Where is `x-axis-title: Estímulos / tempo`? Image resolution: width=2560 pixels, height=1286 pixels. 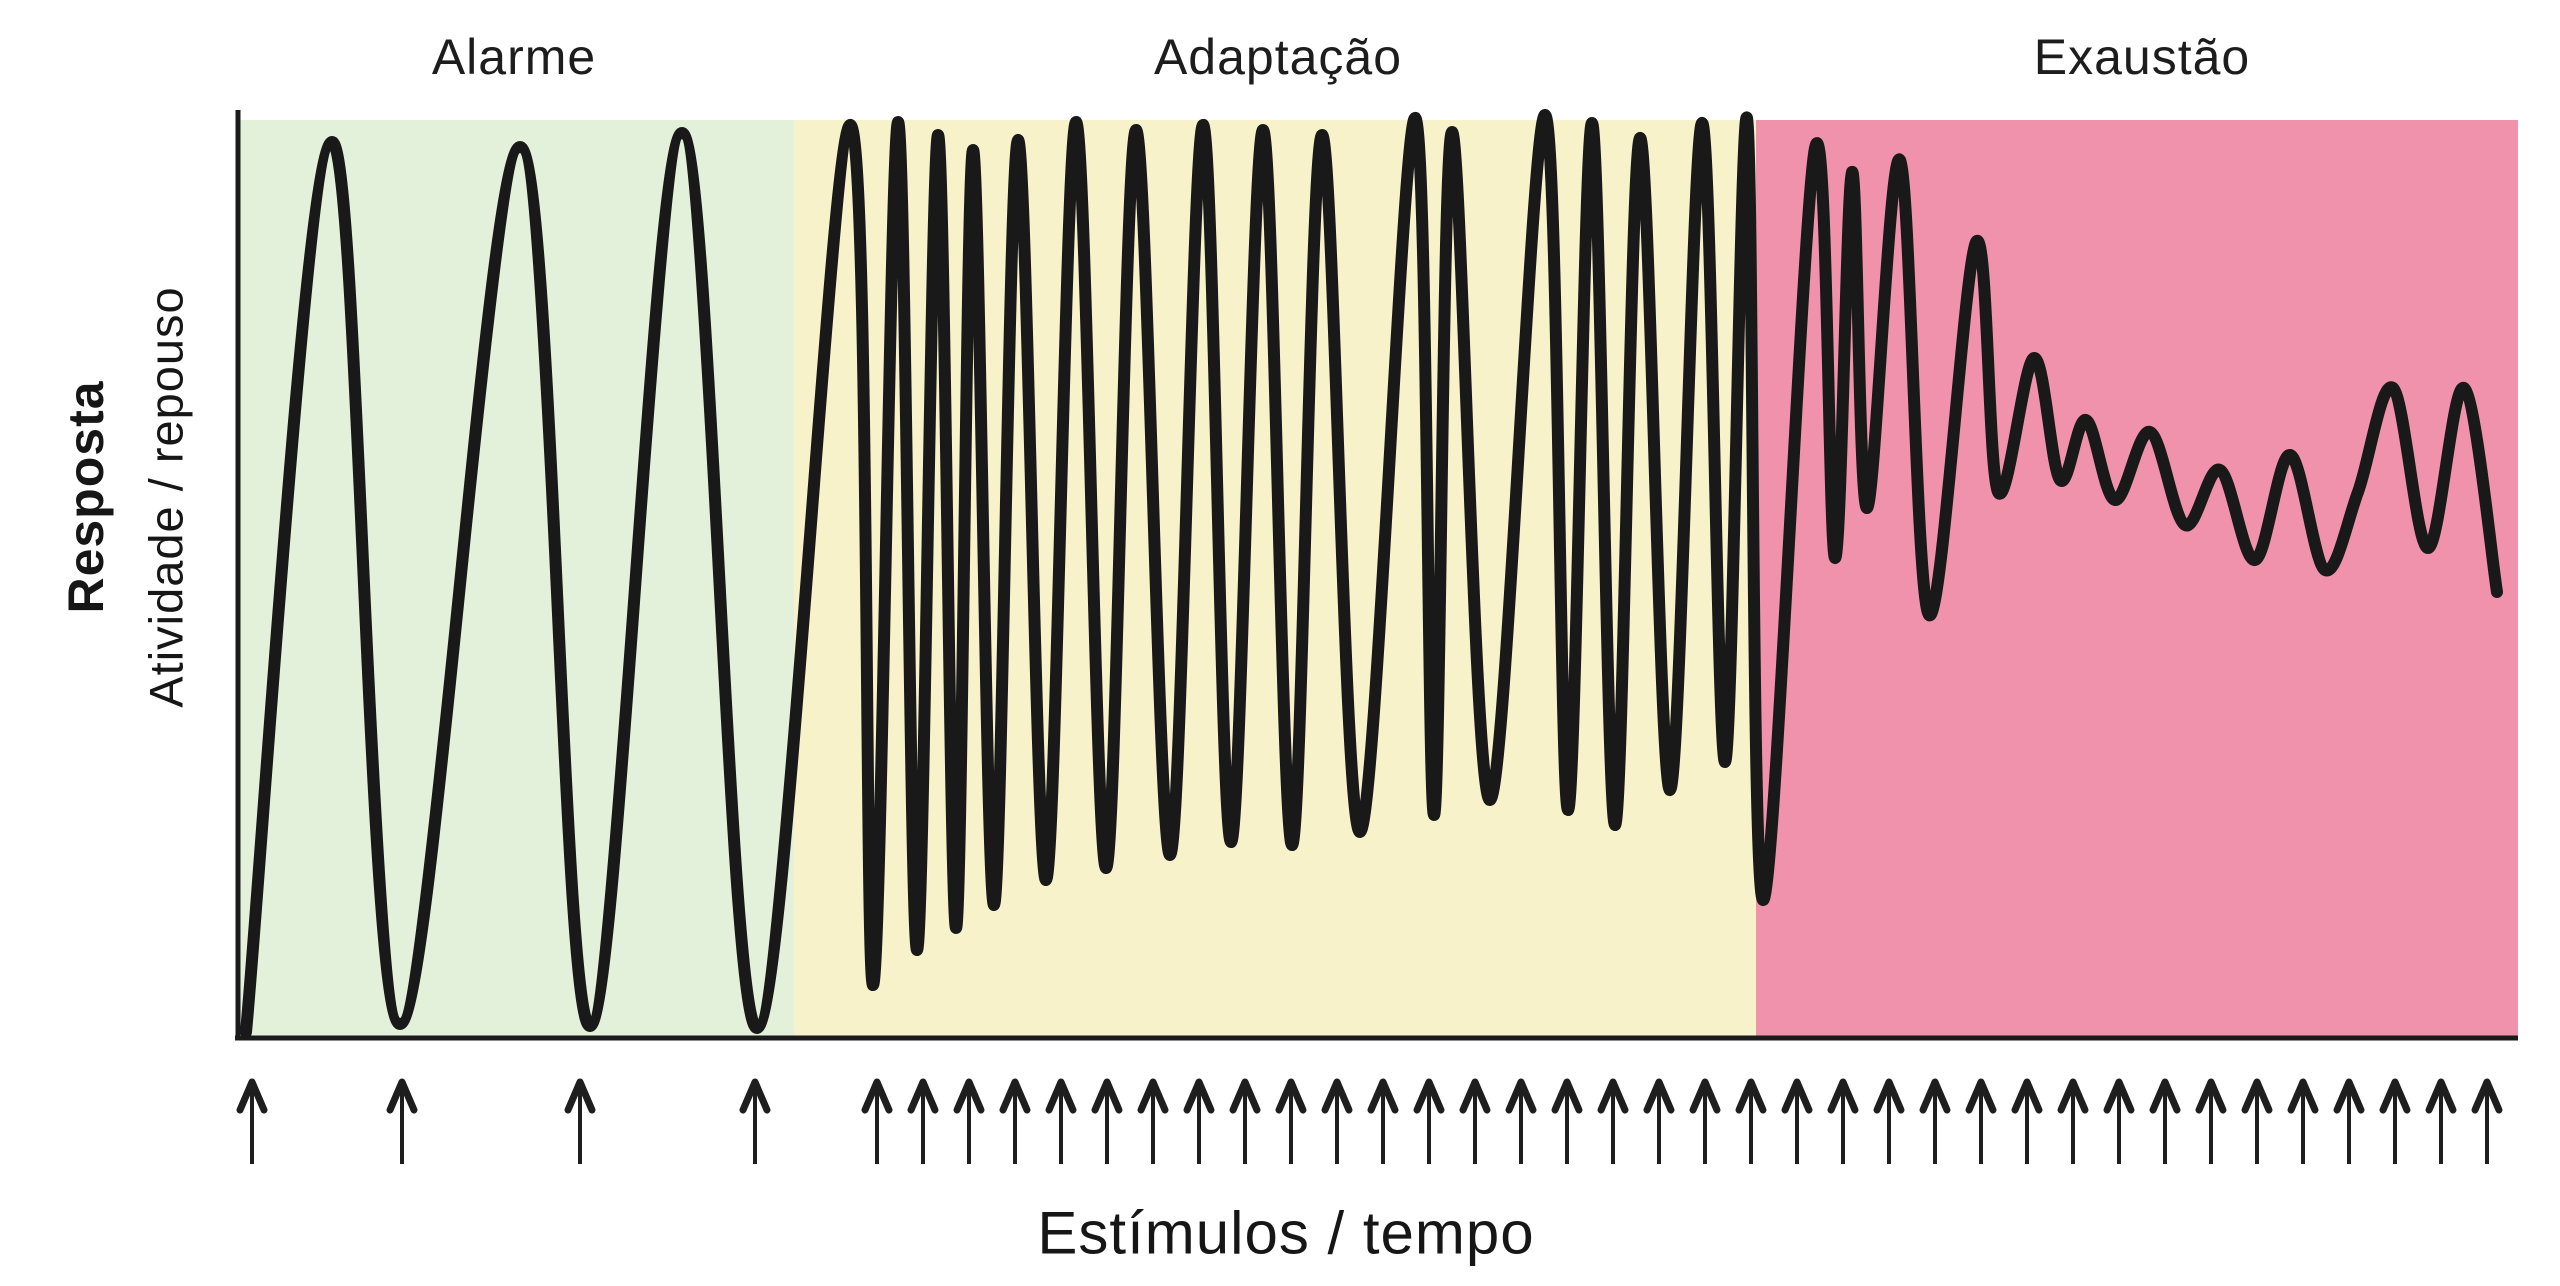 x-axis-title: Estímulos / tempo is located at coordinates (1286, 1233).